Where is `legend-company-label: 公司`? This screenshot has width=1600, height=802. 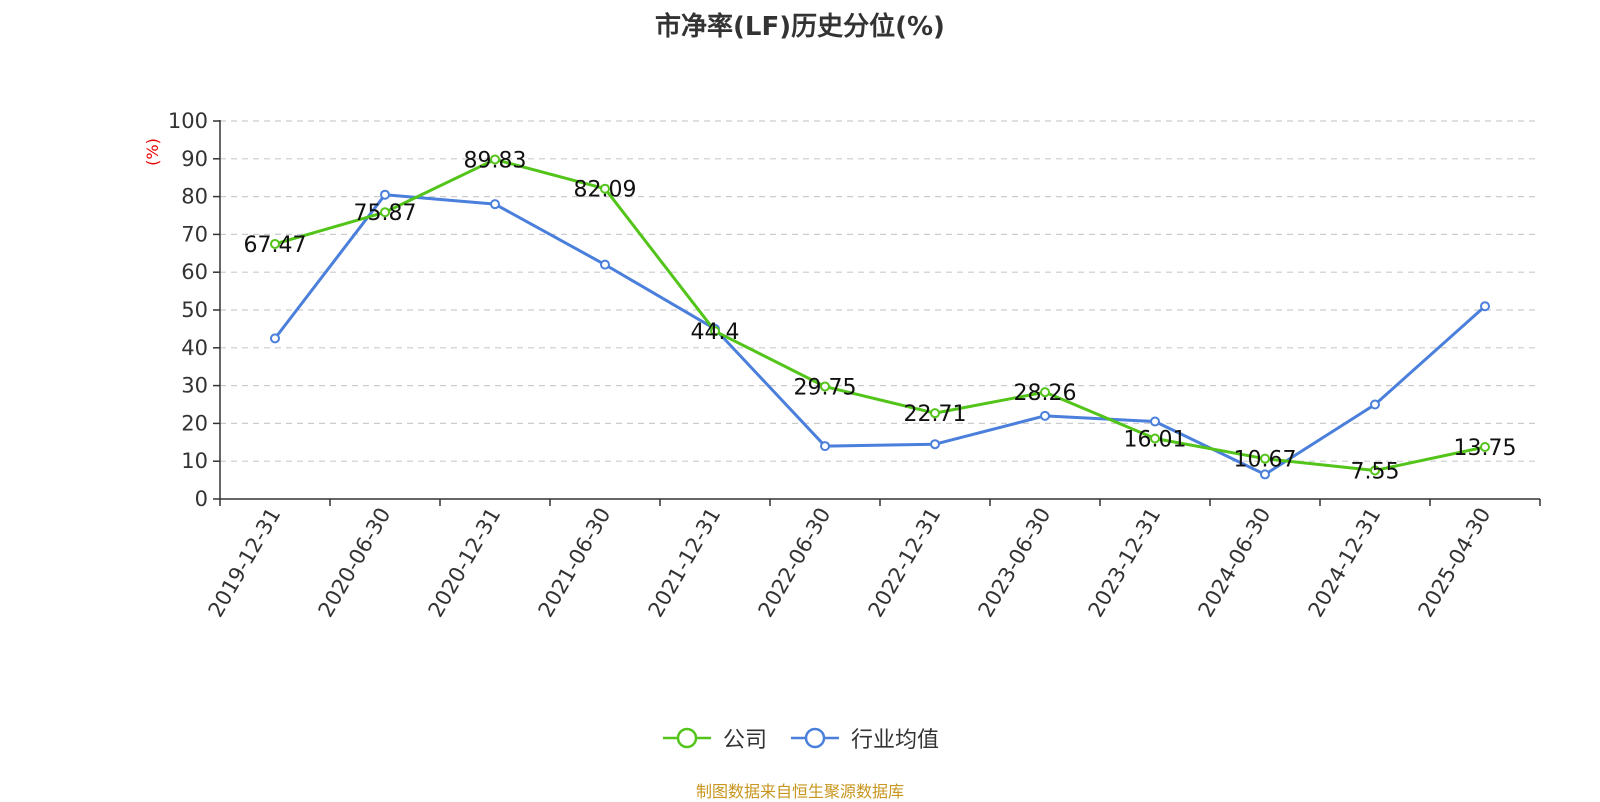
legend-company-label: 公司 is located at coordinates (744, 740).